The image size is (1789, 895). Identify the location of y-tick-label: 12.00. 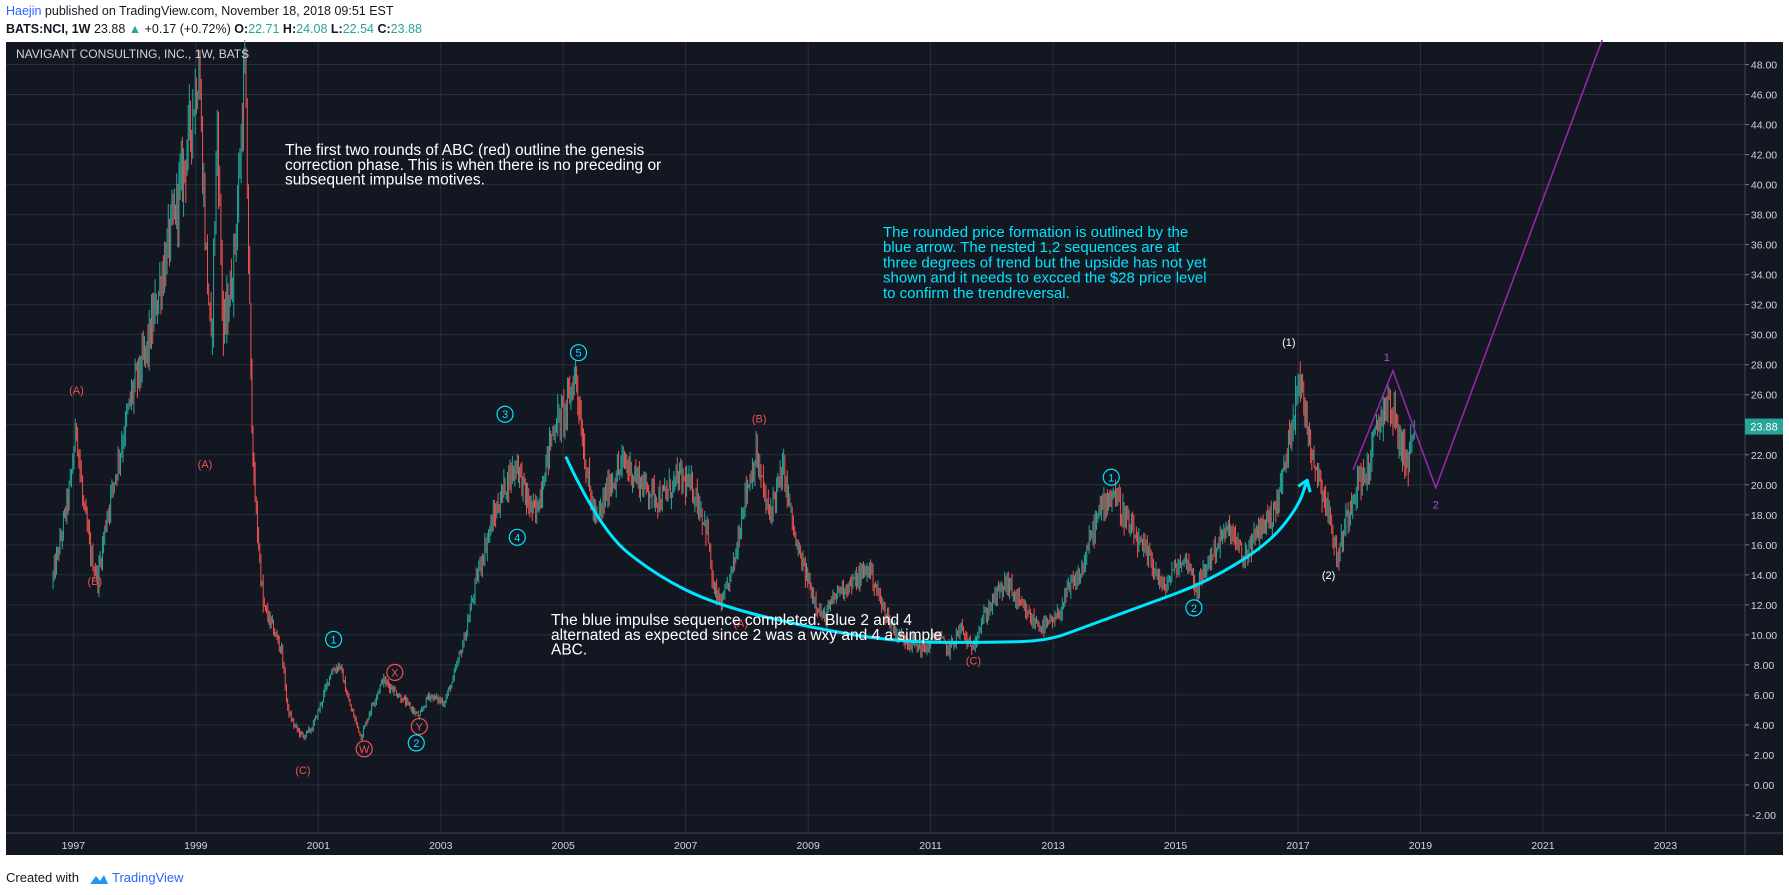
(1764, 606).